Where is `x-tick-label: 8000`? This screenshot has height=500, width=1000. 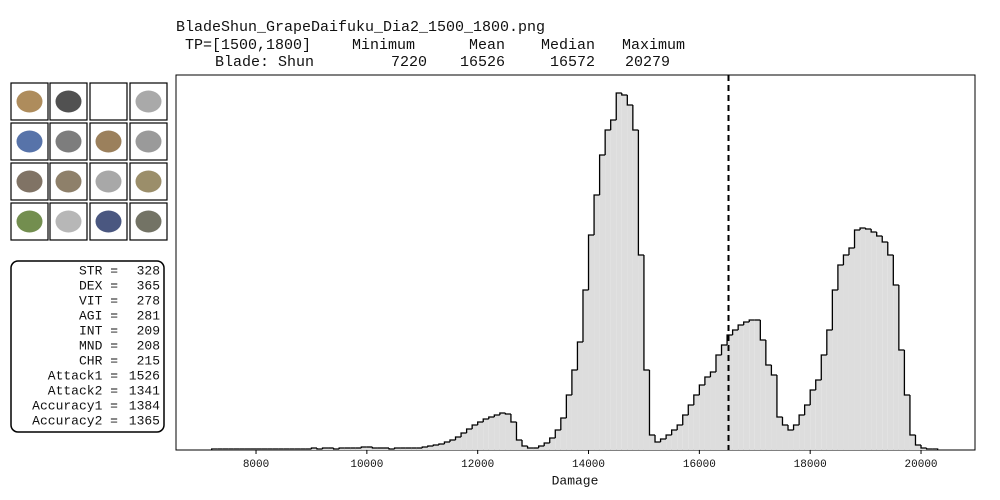 x-tick-label: 8000 is located at coordinates (256, 465).